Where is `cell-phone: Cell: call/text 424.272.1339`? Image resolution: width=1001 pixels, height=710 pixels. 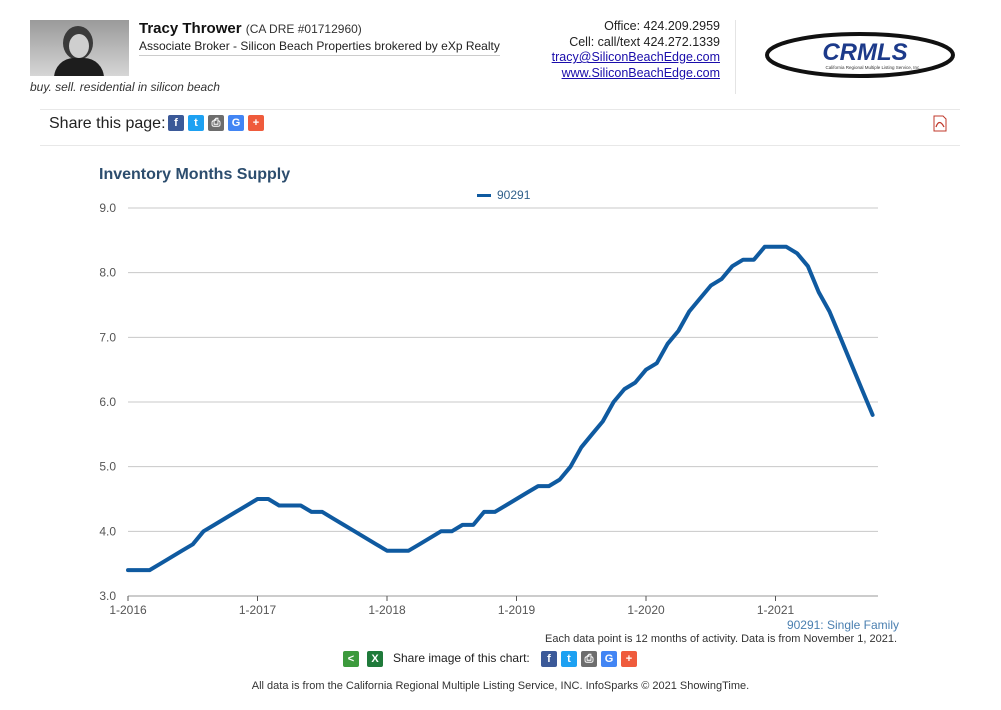 cell-phone: Cell: call/text 424.272.1339 is located at coordinates (644, 41).